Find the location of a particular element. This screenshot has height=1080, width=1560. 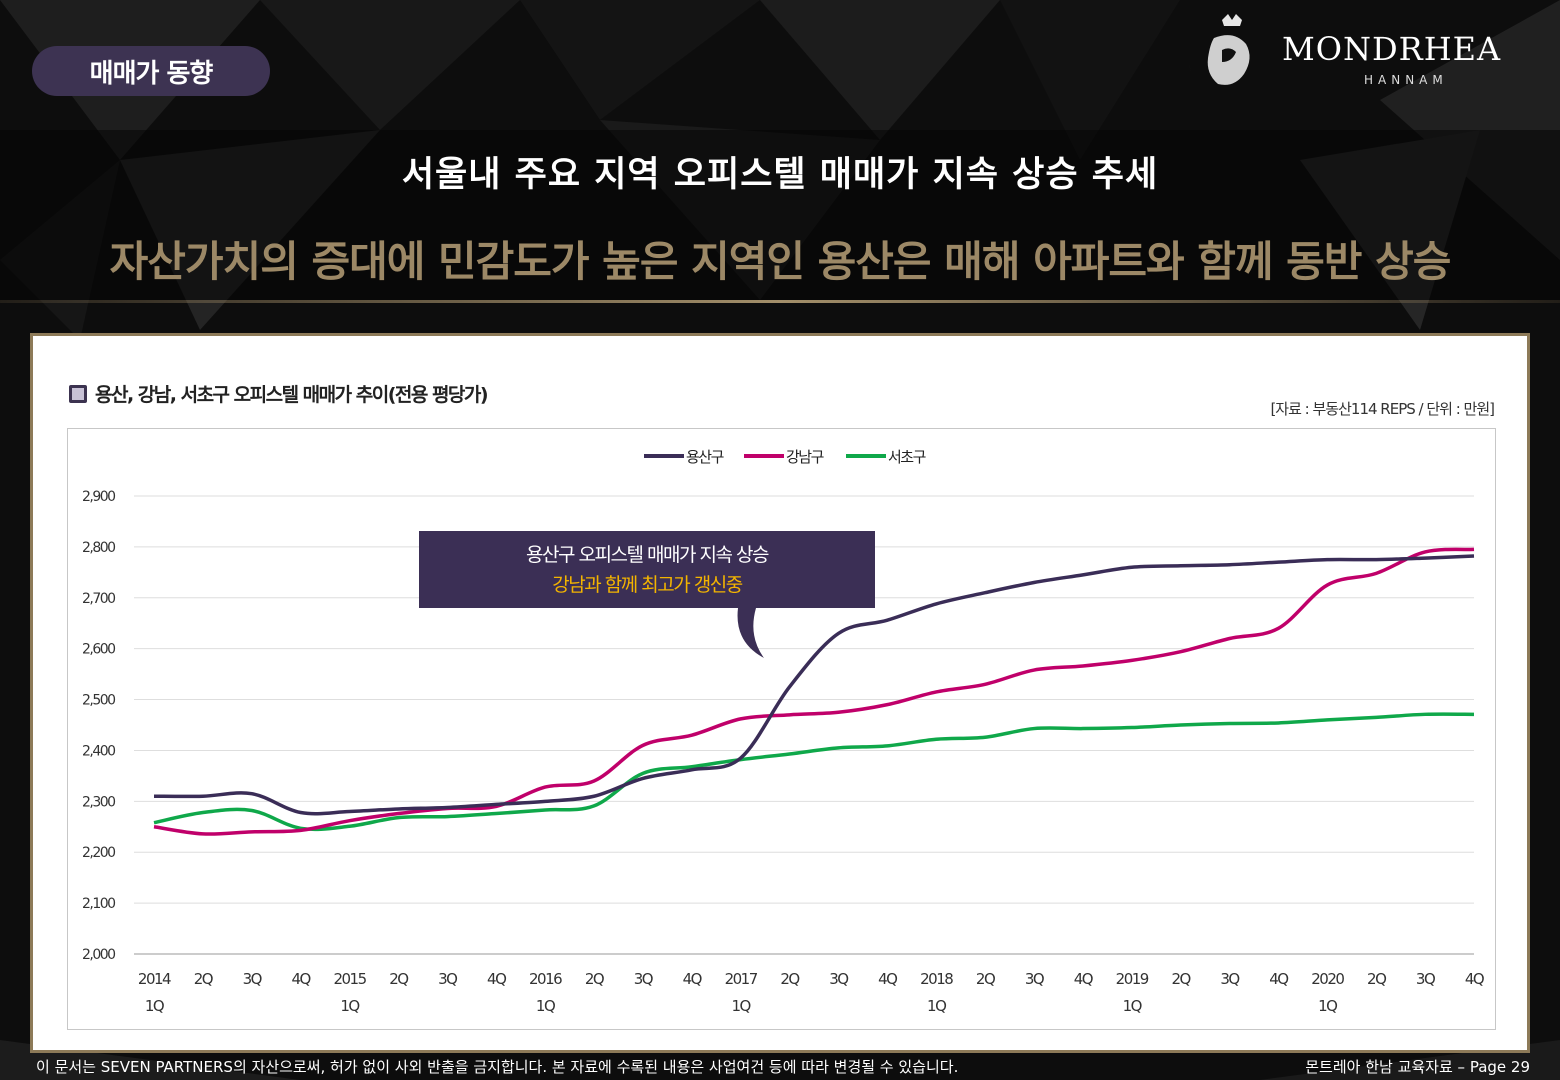

callout-box is located at coordinates (647, 569).